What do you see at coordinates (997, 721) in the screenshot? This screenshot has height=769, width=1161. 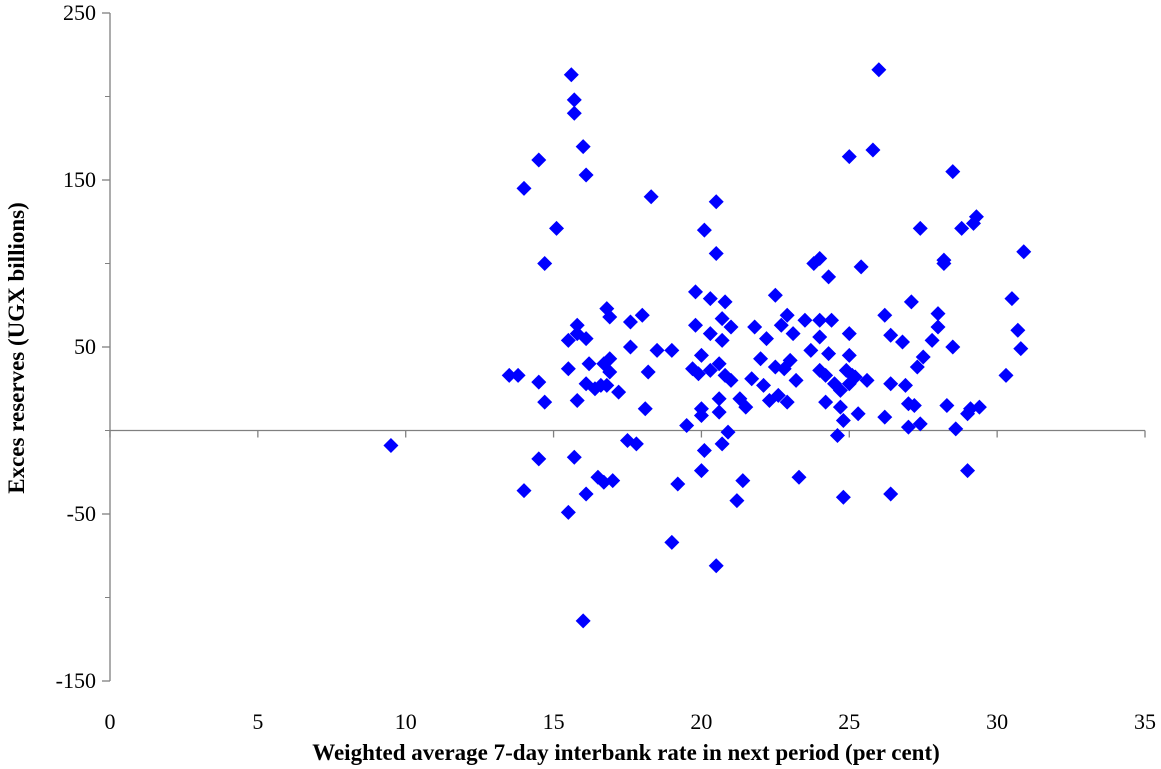 I see `x-tick-label: 30` at bounding box center [997, 721].